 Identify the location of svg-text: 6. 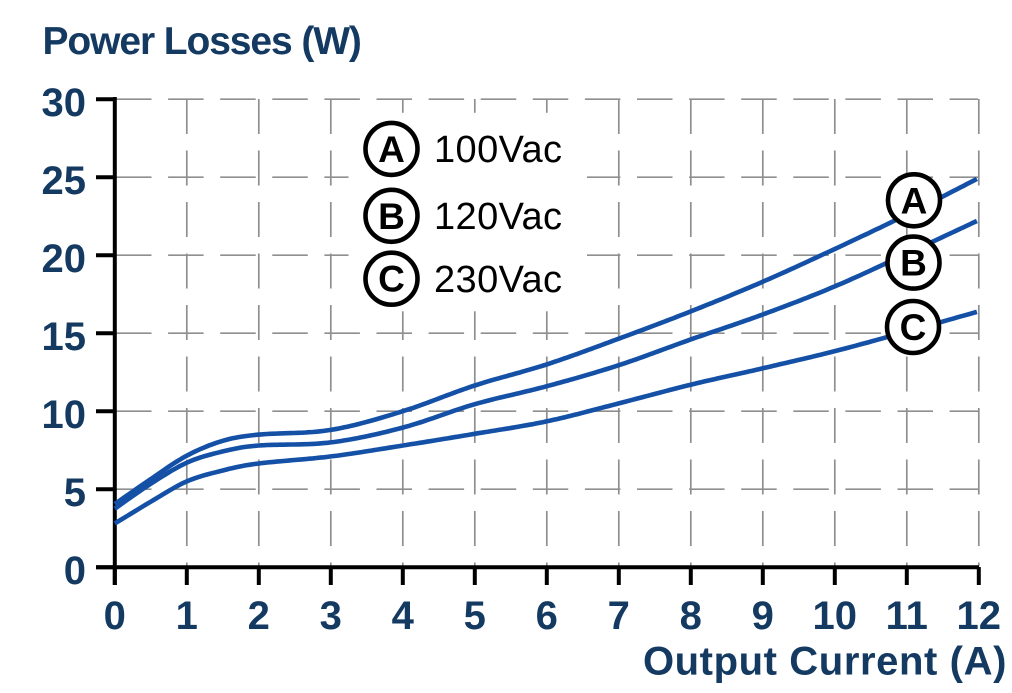
(547, 616).